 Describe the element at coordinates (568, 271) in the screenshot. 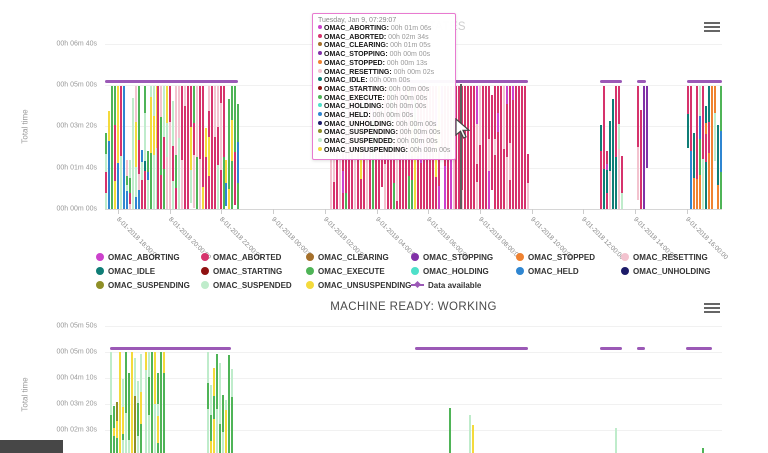

I see `legend-item-omac-held: OMAC_HELD` at that location.